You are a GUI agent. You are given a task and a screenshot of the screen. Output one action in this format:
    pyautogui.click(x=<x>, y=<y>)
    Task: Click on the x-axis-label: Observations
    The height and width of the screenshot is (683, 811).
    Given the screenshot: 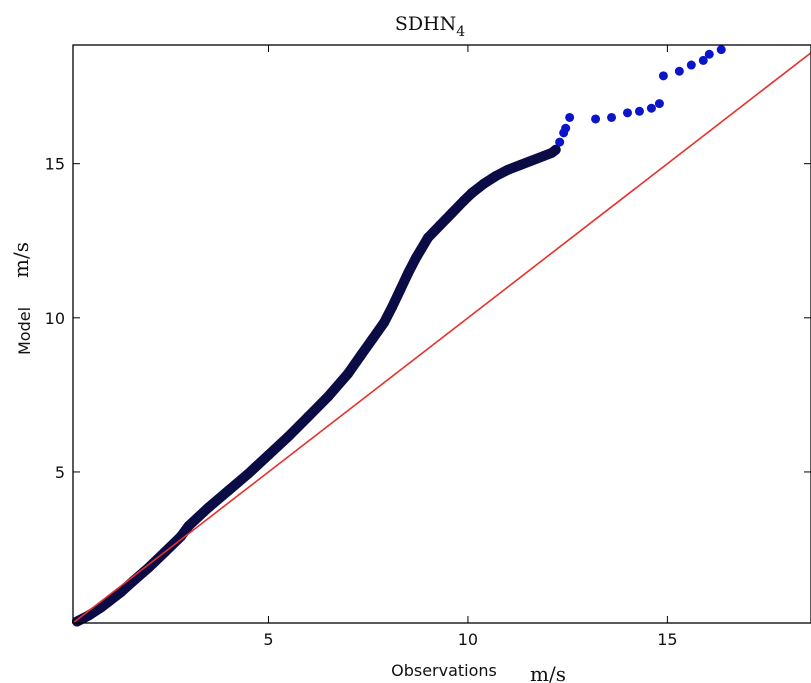 What is the action you would take?
    pyautogui.click(x=444, y=670)
    